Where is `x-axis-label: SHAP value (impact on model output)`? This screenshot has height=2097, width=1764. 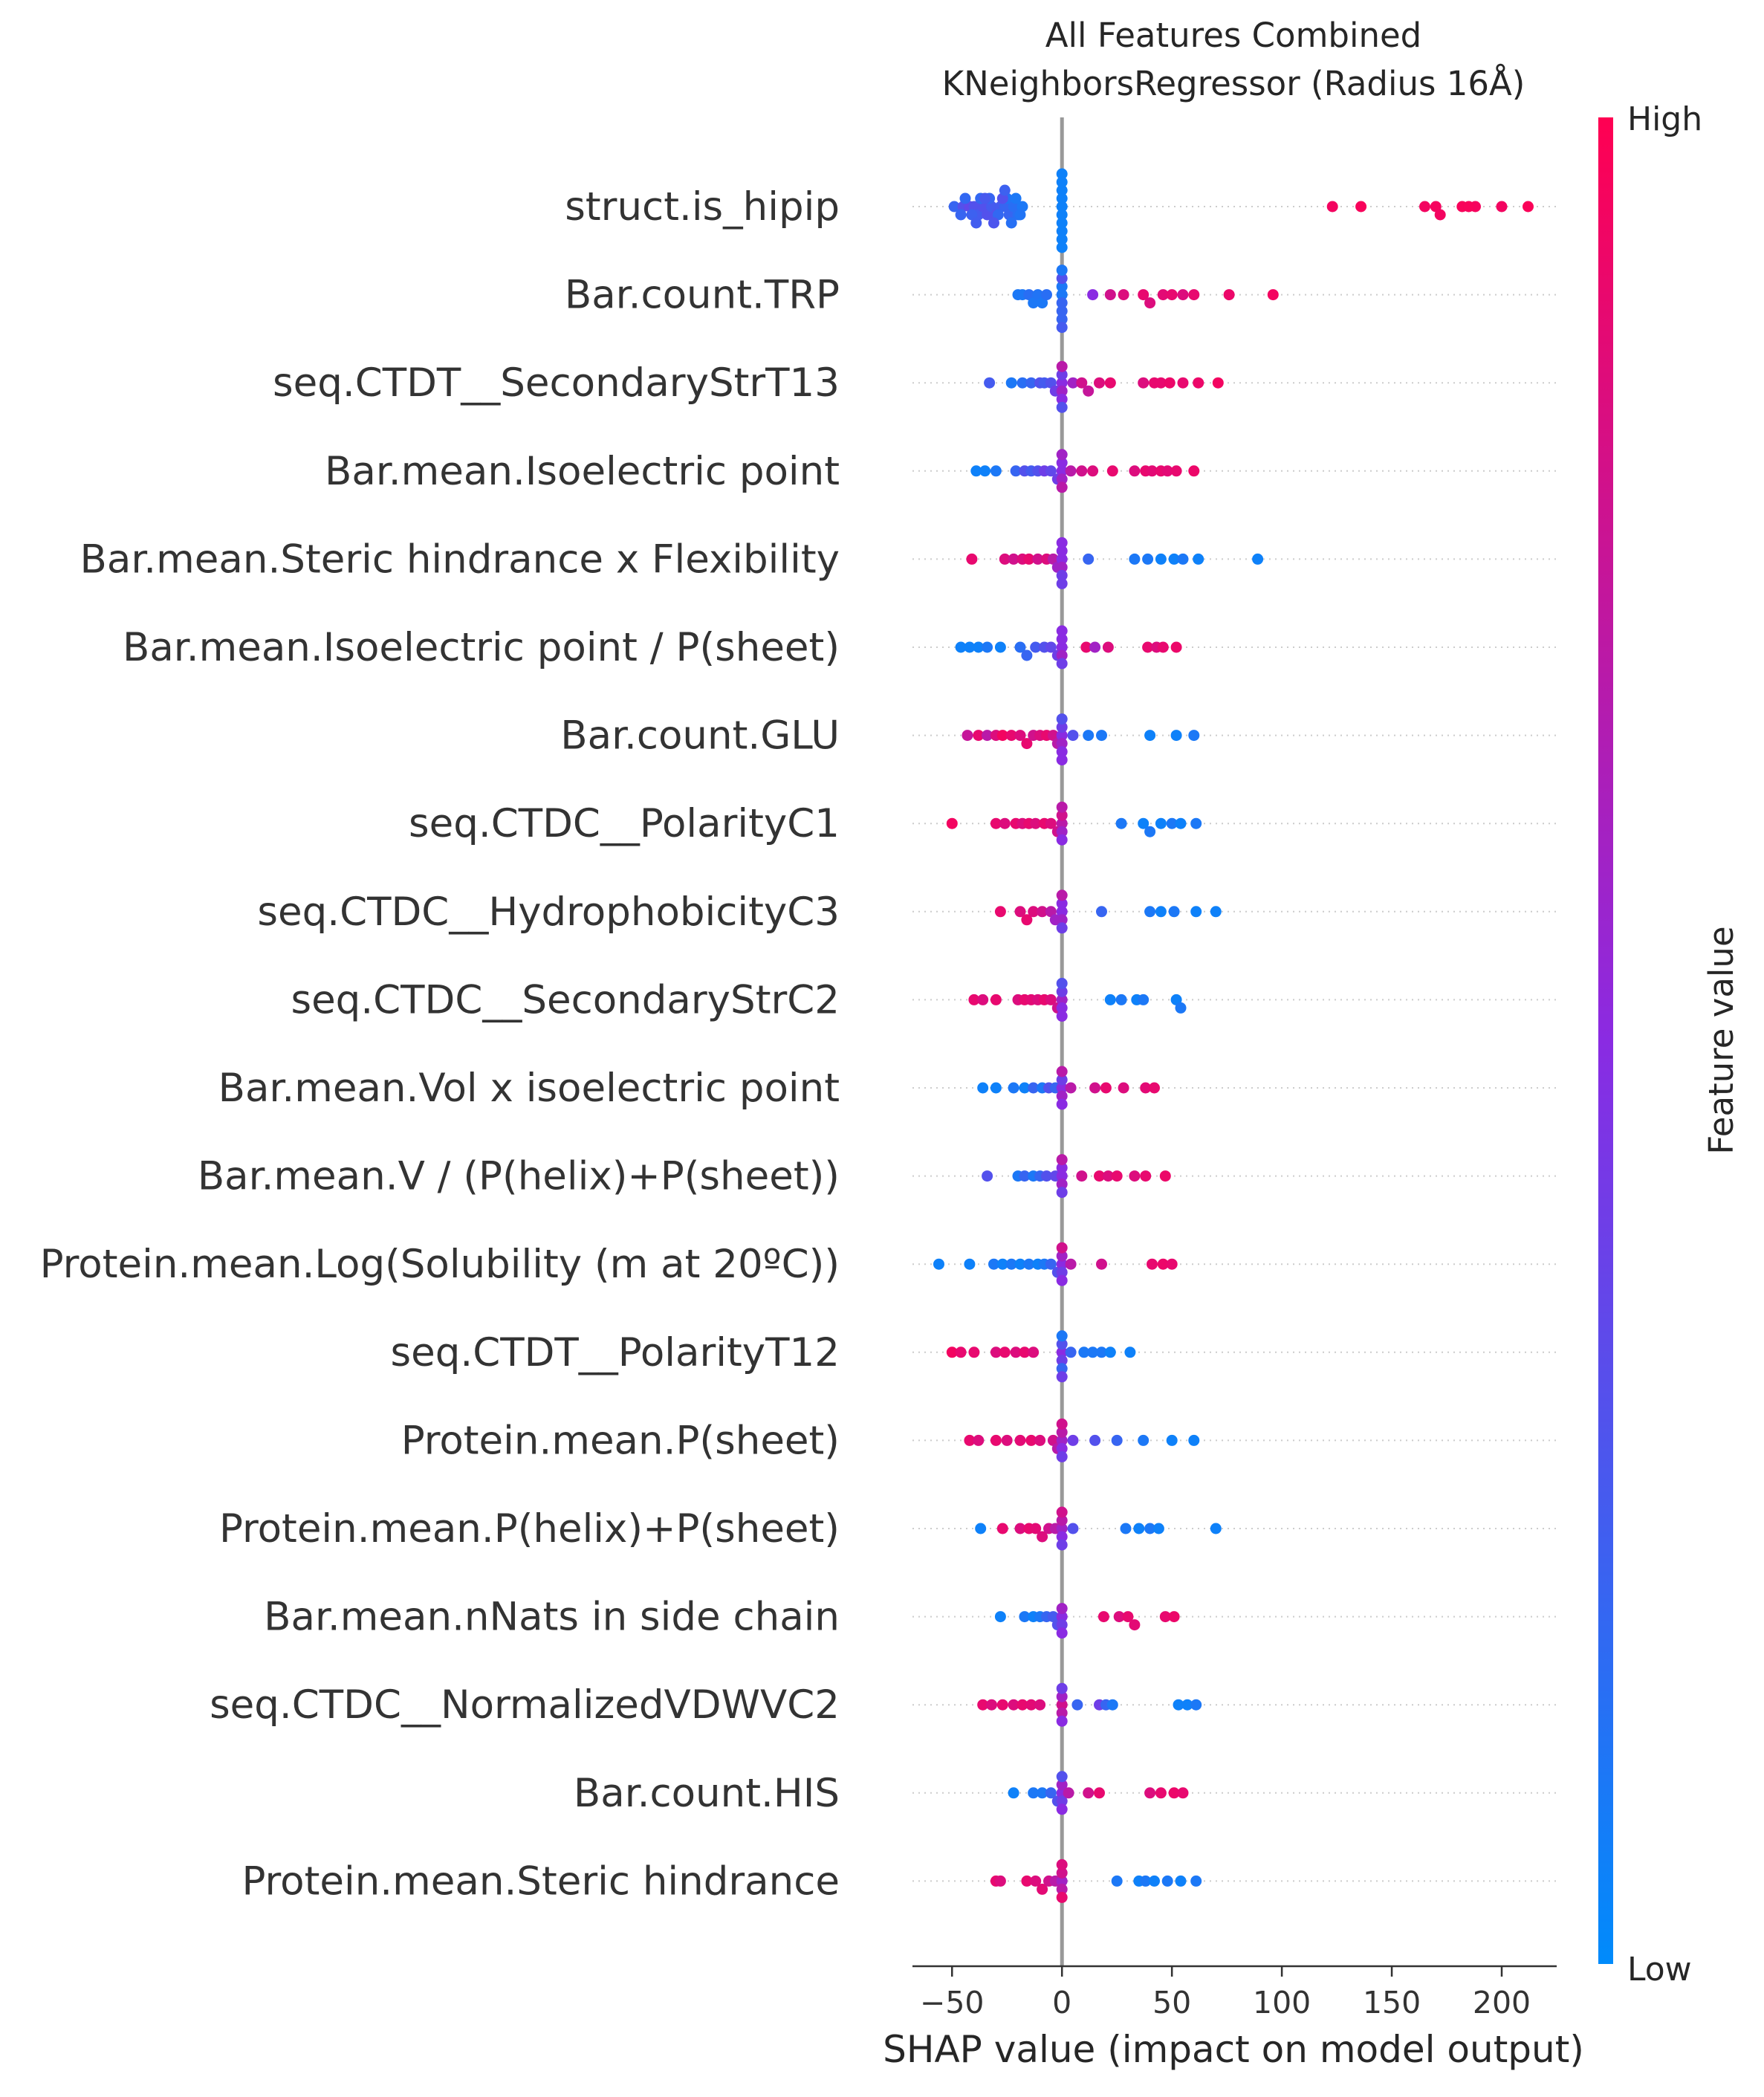
x-axis-label: SHAP value (impact on model output) is located at coordinates (1233, 2049).